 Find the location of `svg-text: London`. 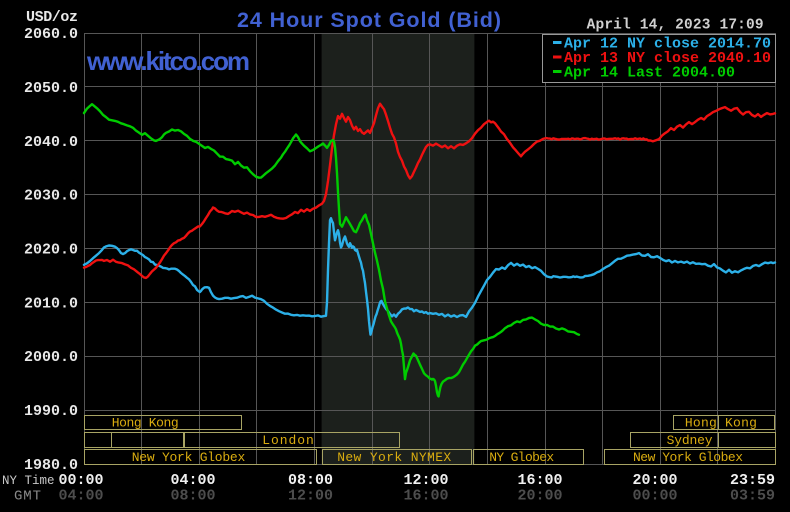

svg-text: London is located at coordinates (288, 440).